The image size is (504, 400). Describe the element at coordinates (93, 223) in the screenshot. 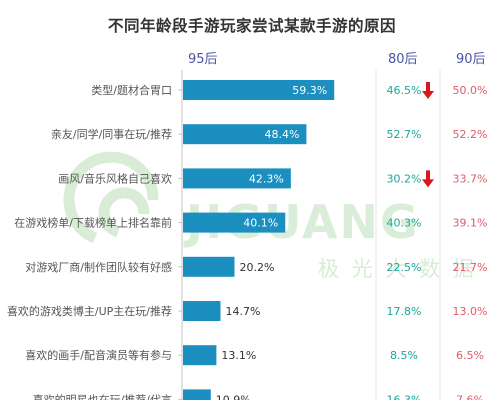

I see `category-label: 在游戏榜单/下载榜单上排名靠前` at that location.